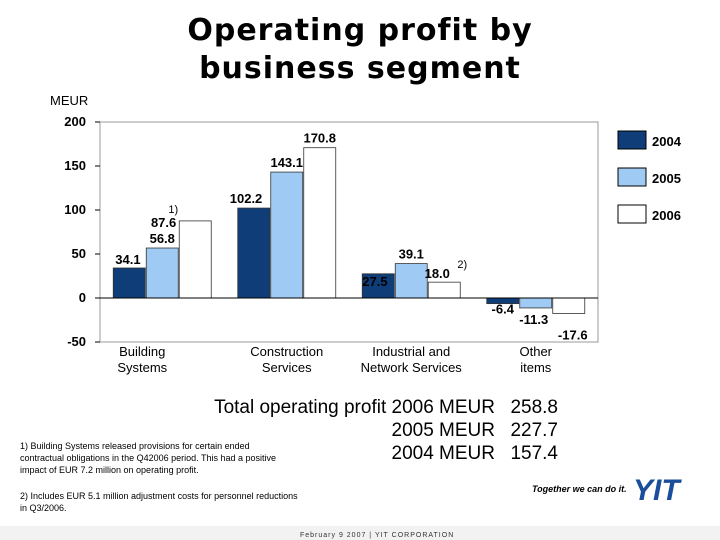 The height and width of the screenshot is (540, 720). I want to click on footnote-marker: 2), so click(462, 265).